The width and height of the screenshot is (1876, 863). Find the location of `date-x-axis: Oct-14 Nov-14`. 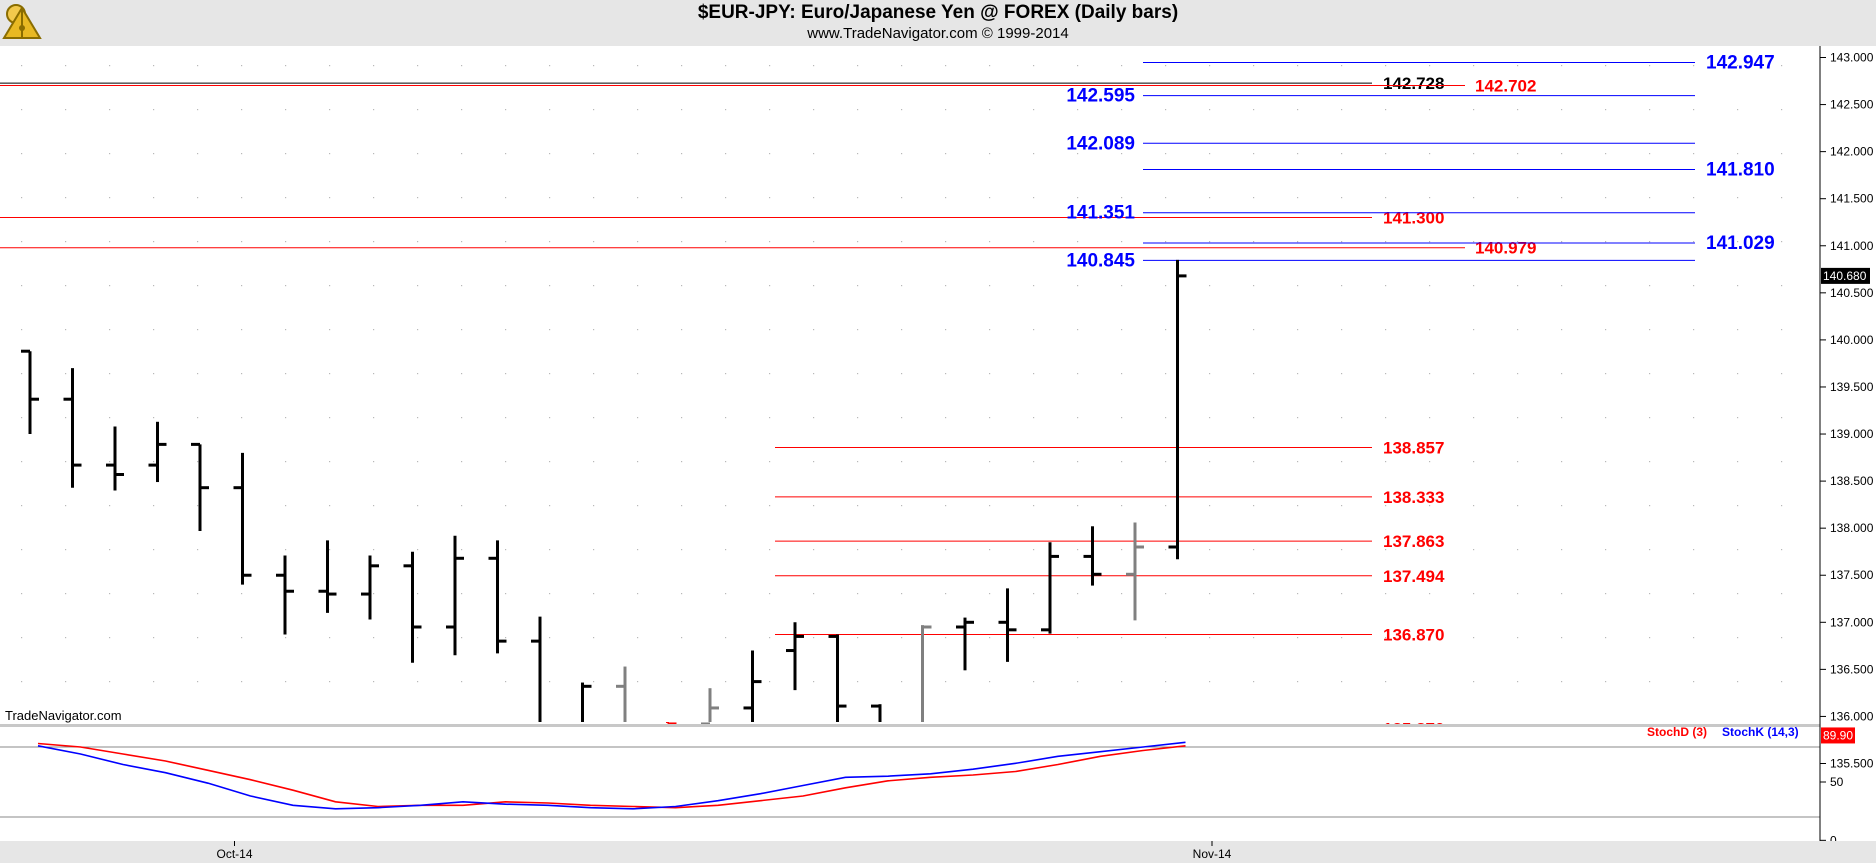

date-x-axis: Oct-14 Nov-14 is located at coordinates (724, 851).